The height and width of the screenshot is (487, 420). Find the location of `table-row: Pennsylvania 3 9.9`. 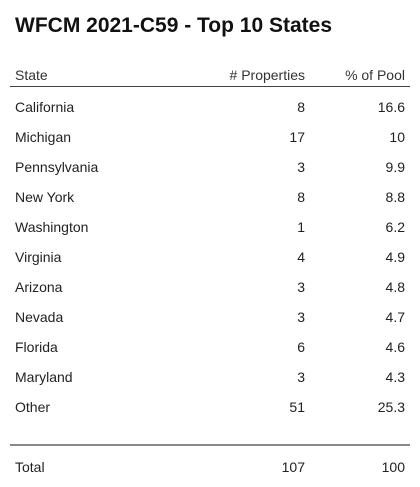

table-row: Pennsylvania 3 9.9 is located at coordinates (210, 162).